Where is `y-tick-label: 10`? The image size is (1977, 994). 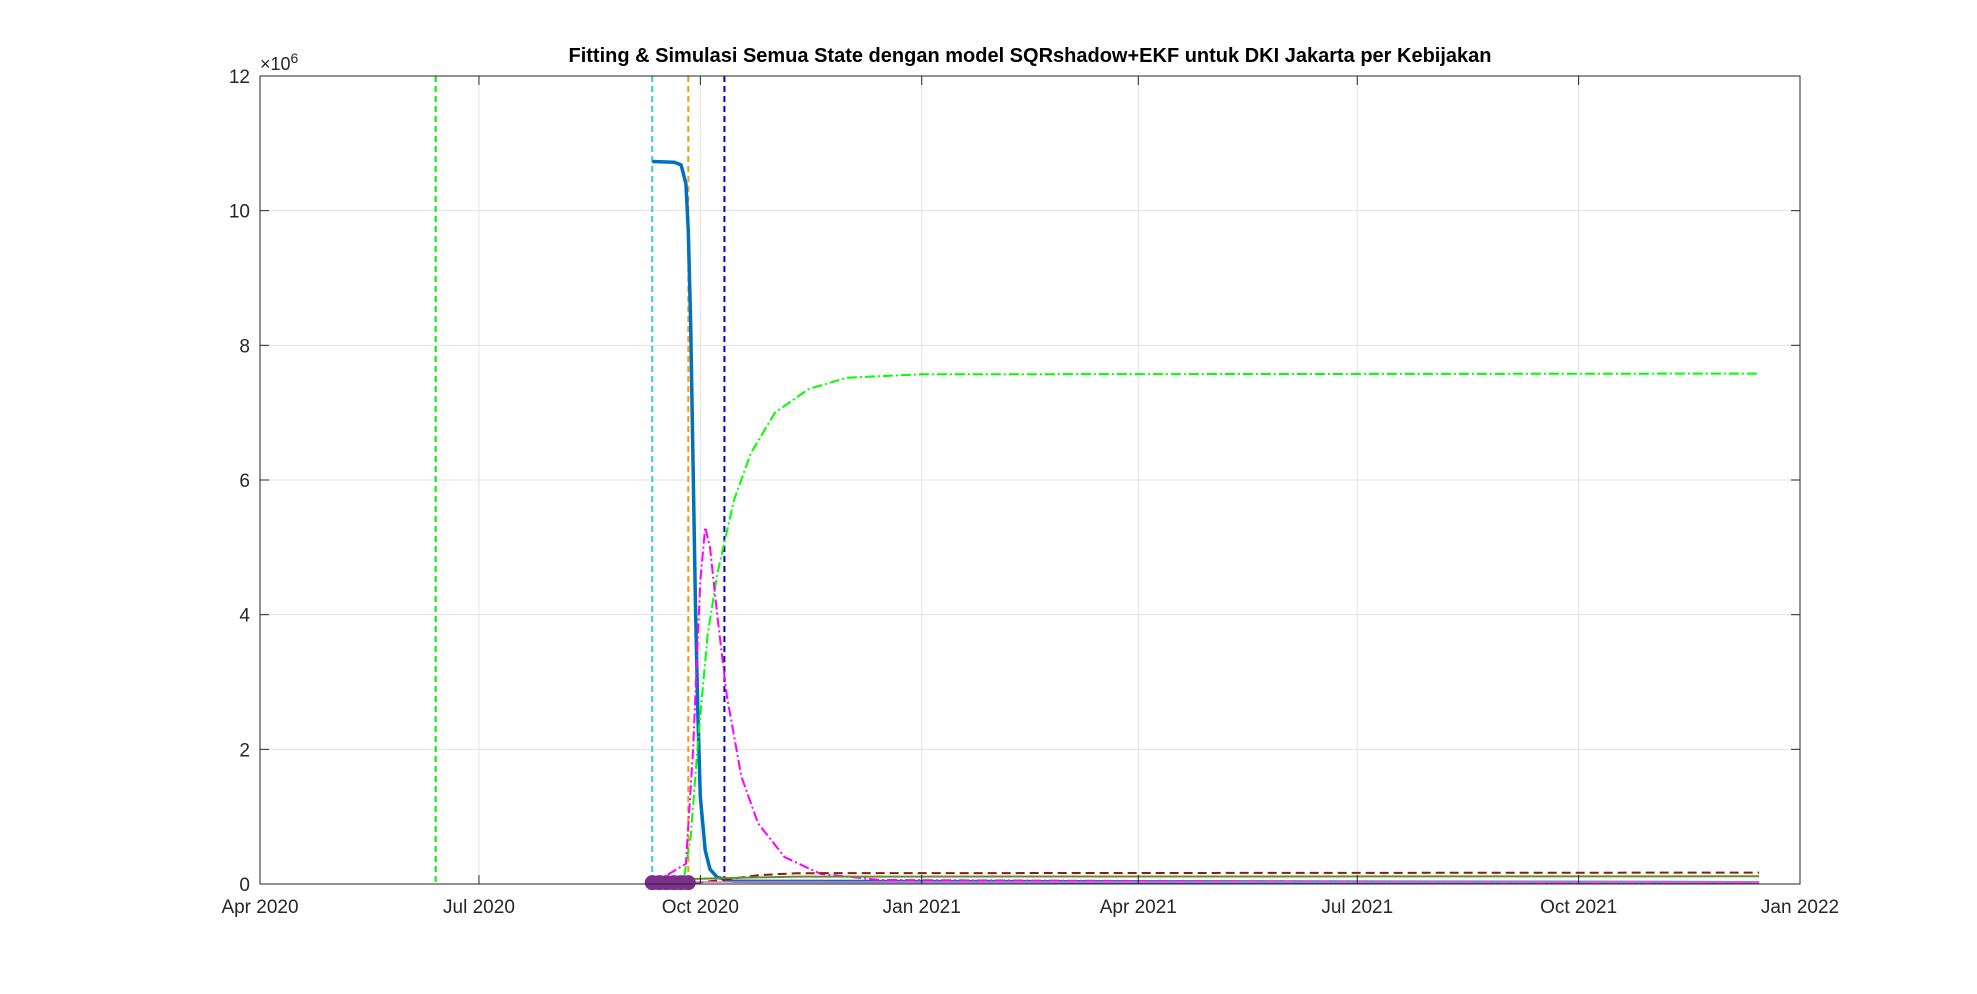
y-tick-label: 10 is located at coordinates (239, 212).